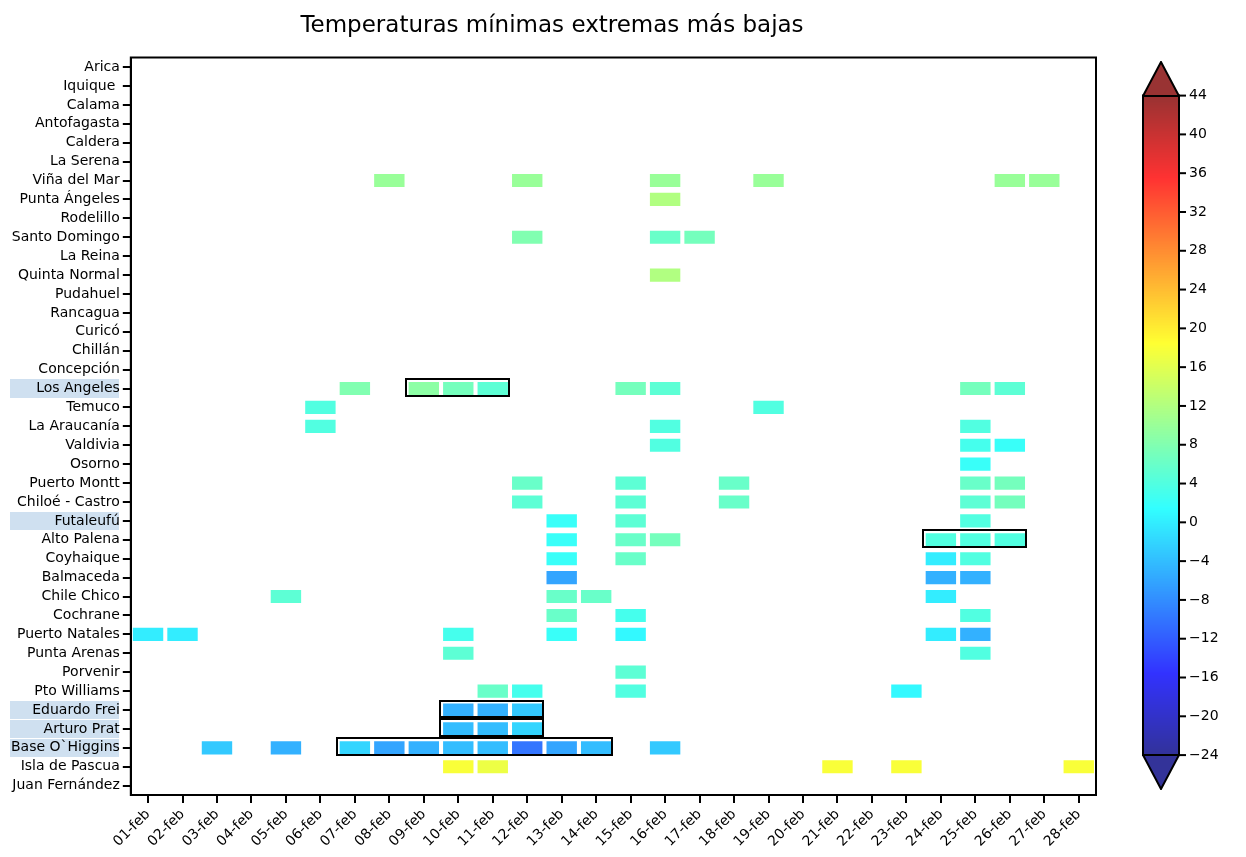 The width and height of the screenshot is (1246, 857). I want to click on color-bar-label: 8, so click(1193, 443).